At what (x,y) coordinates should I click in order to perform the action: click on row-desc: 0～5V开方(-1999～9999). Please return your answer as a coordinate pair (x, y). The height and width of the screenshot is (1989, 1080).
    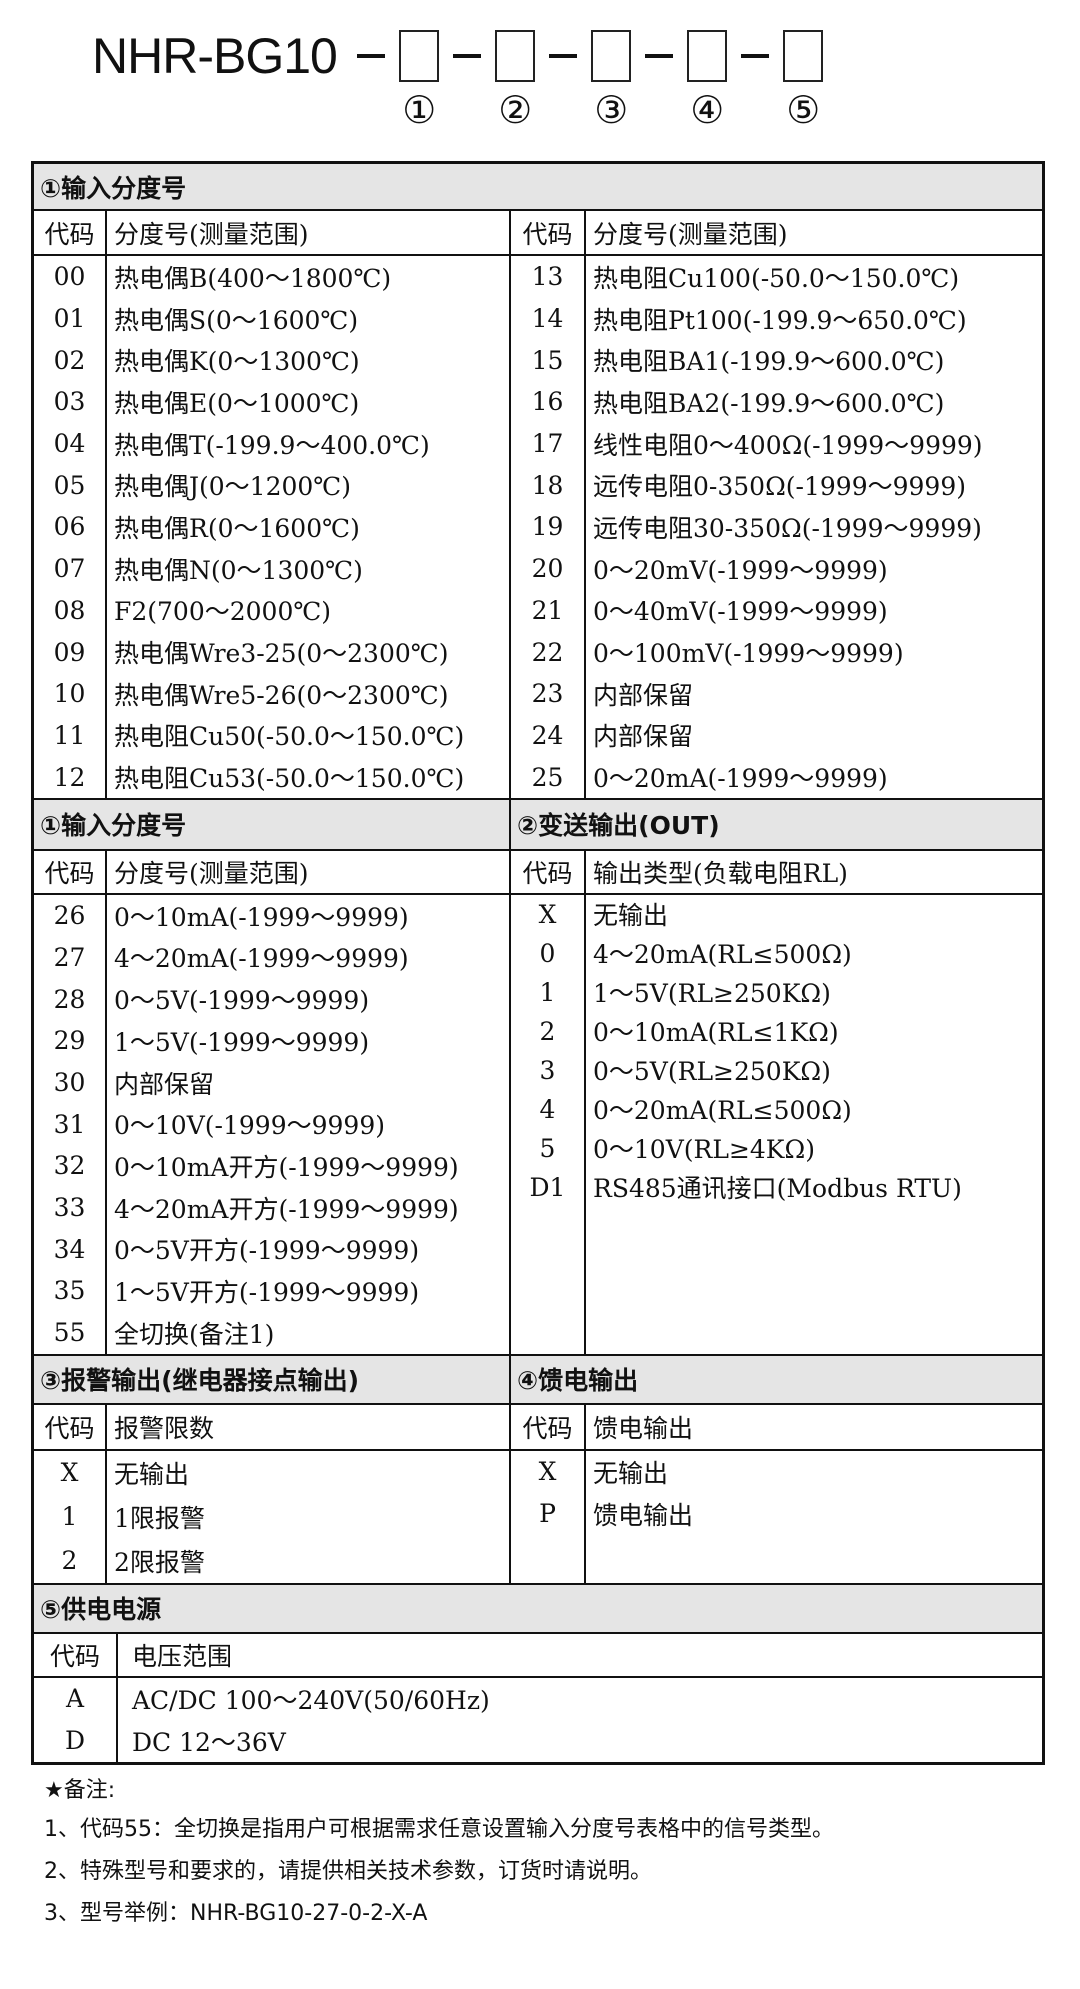
    Looking at the image, I should click on (267, 1251).